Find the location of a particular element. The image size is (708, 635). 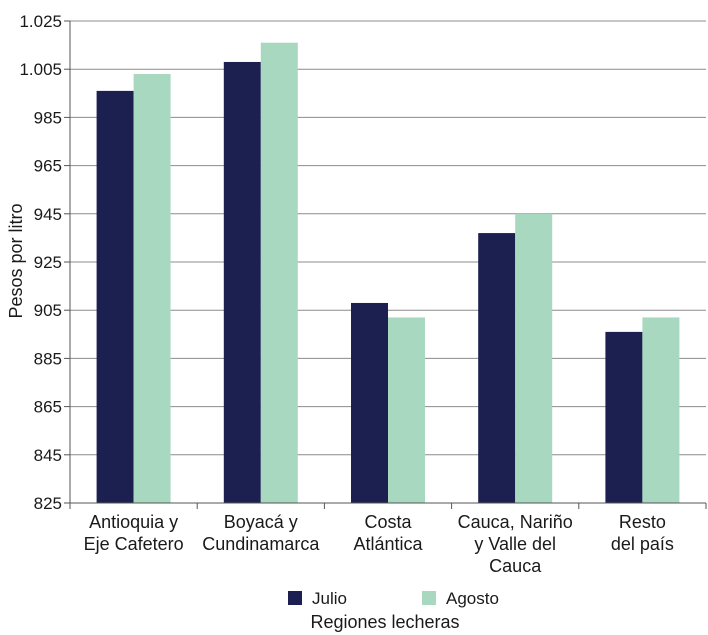

y-tick-label: 925 is located at coordinates (48, 262).